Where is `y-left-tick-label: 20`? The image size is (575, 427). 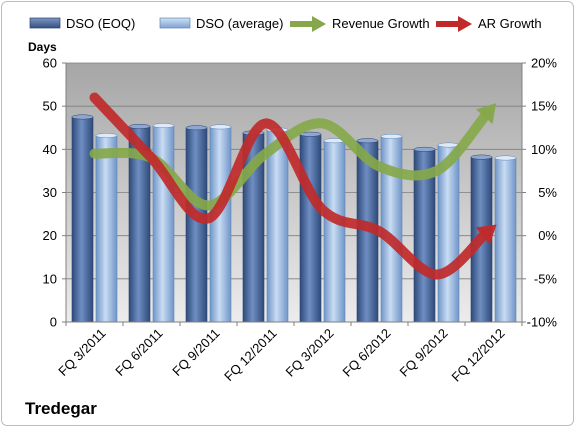
y-left-tick-label: 20 is located at coordinates (50, 235).